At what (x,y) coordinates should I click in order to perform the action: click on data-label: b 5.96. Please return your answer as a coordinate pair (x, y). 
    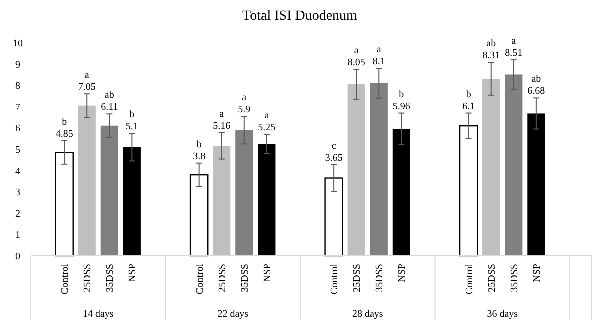
    Looking at the image, I should click on (401, 100).